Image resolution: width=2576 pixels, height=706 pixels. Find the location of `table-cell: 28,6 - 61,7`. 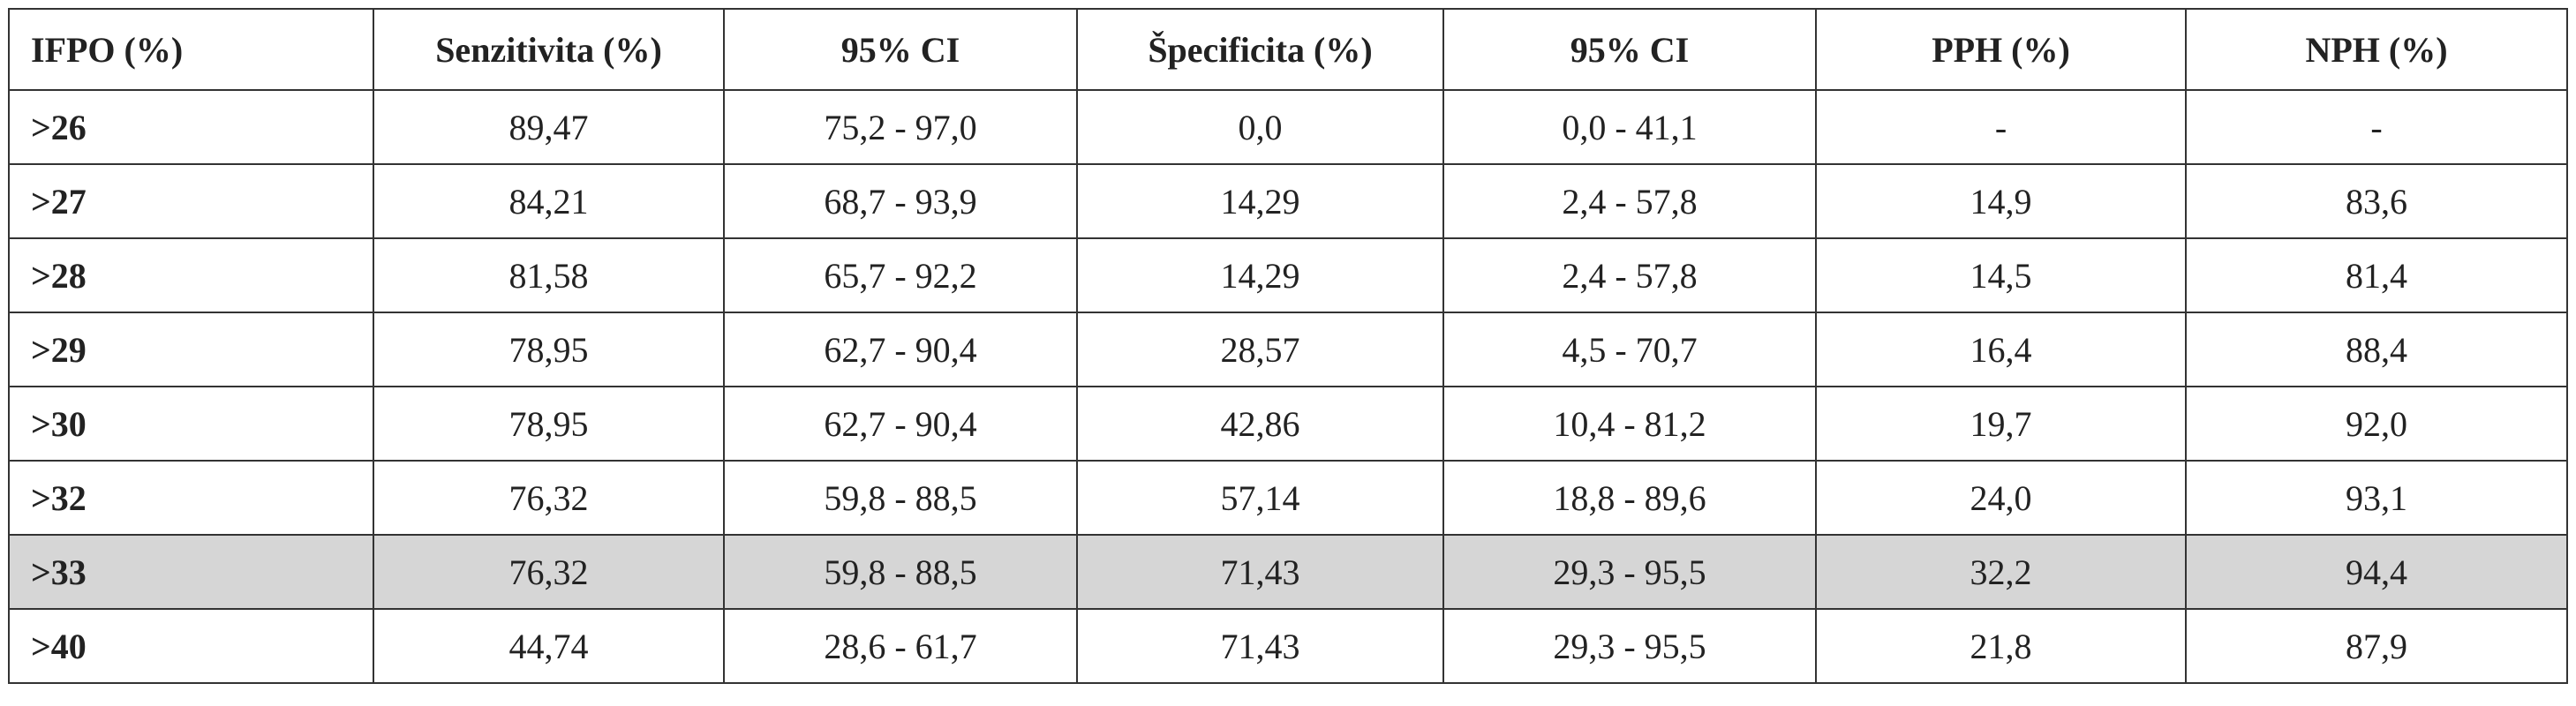

table-cell: 28,6 - 61,7 is located at coordinates (901, 646).